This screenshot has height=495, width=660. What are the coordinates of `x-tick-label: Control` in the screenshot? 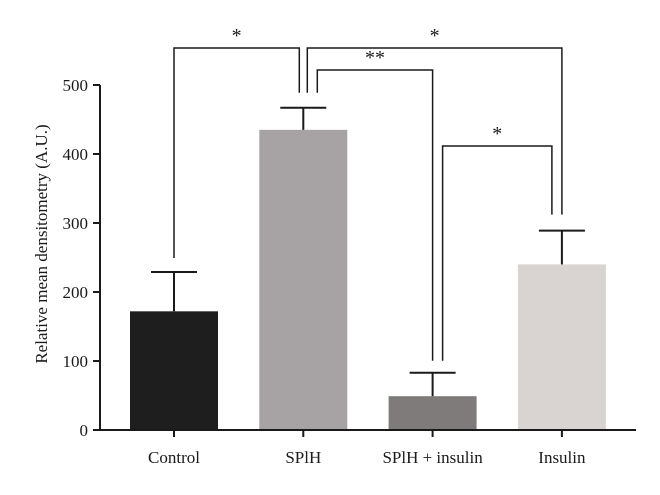 It's located at (174, 457).